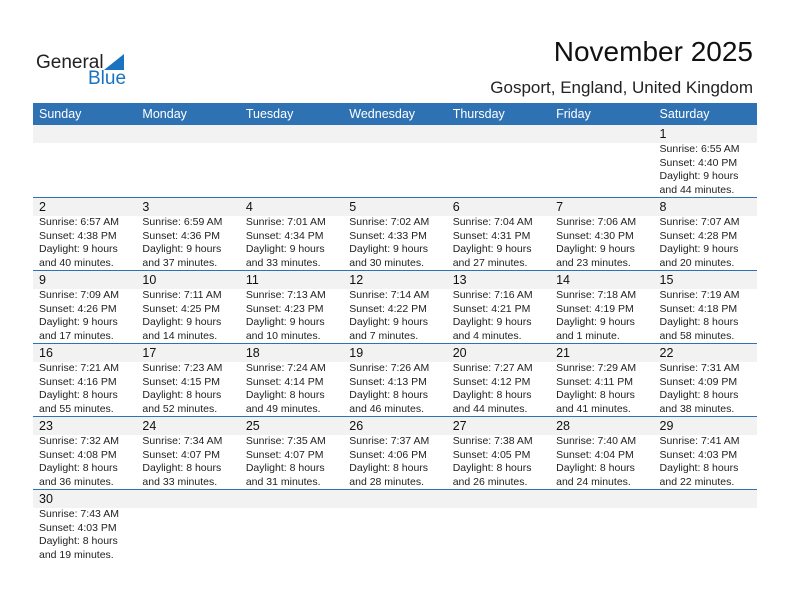 The width and height of the screenshot is (792, 612). I want to click on sunrise-time: Sunrise: 7:41 AM, so click(699, 441).